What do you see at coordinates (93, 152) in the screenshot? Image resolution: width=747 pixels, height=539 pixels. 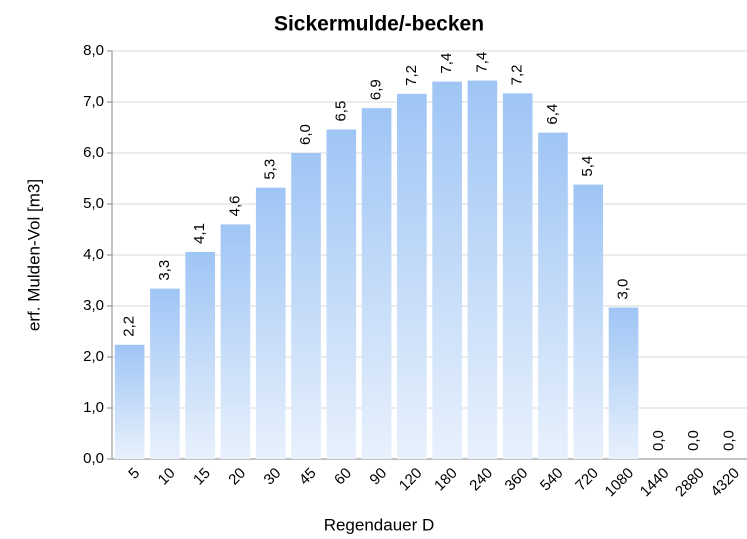 I see `y-tick-label: 6,0` at bounding box center [93, 152].